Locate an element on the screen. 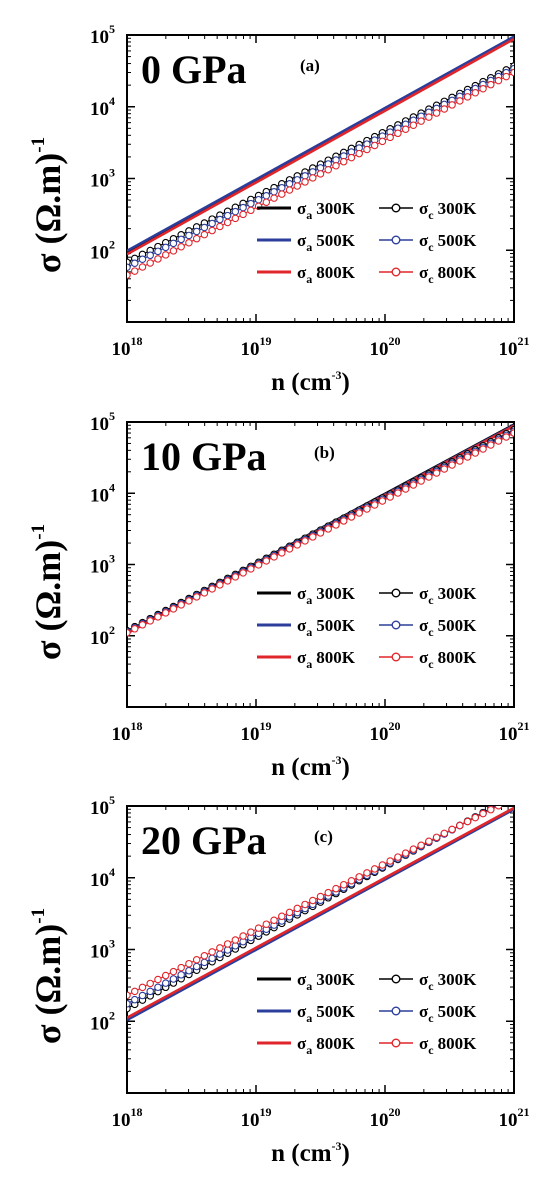  tick-exp: 19 is located at coordinates (266, 726).